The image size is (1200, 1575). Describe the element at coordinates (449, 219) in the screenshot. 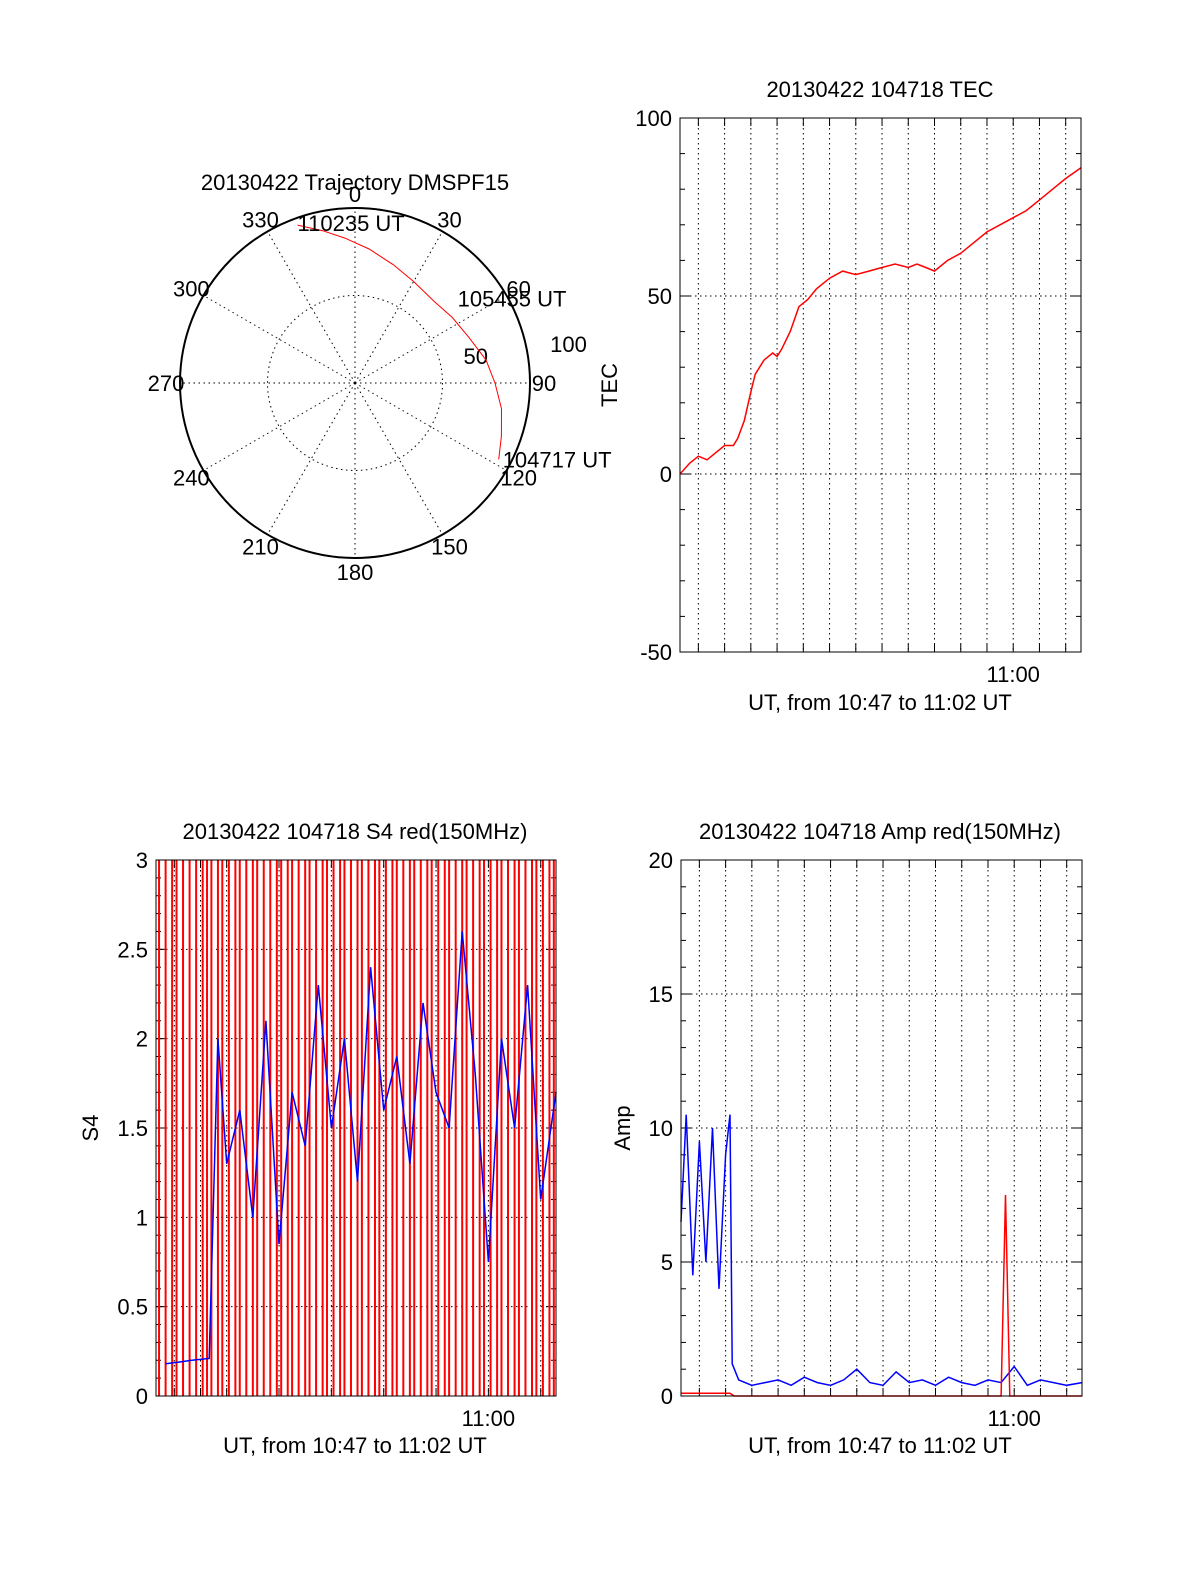

I see `polar-angle-label: 30` at that location.